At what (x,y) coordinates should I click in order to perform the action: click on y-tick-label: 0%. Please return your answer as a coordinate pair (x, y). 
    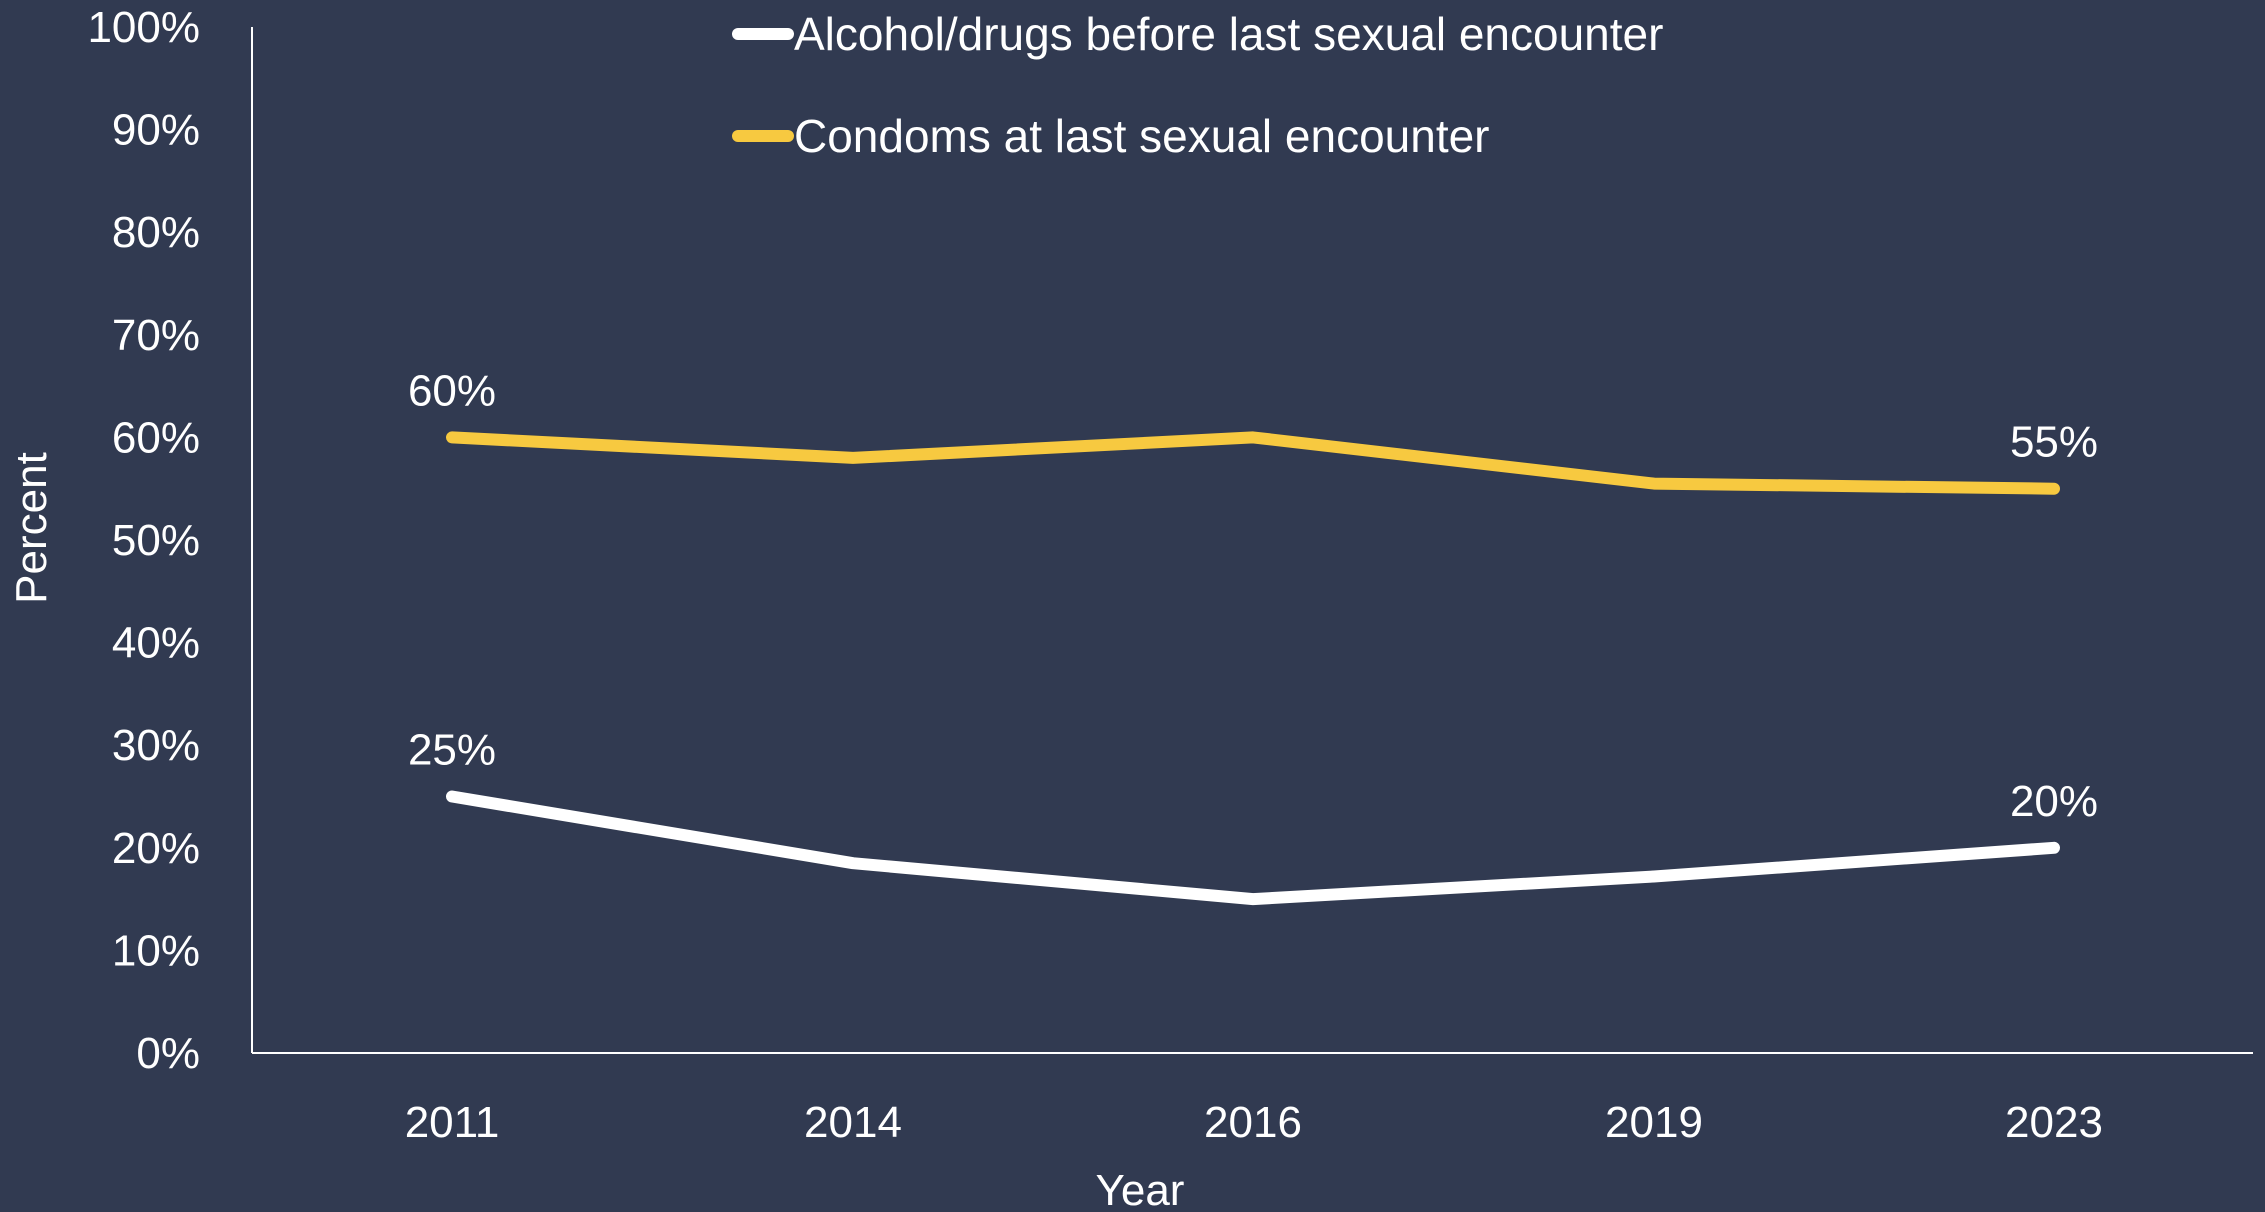
    Looking at the image, I should click on (168, 1053).